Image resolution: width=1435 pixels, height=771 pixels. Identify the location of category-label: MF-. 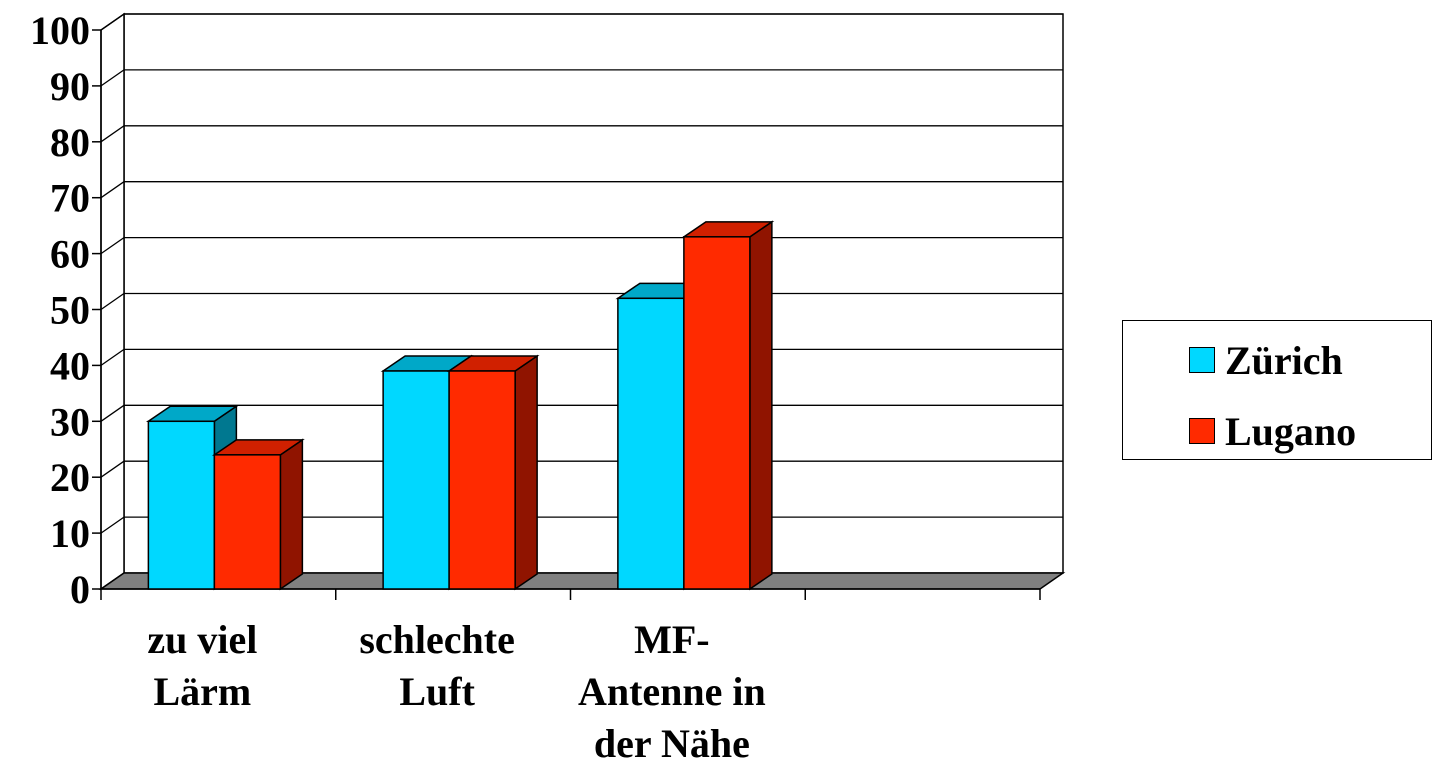
(672, 639).